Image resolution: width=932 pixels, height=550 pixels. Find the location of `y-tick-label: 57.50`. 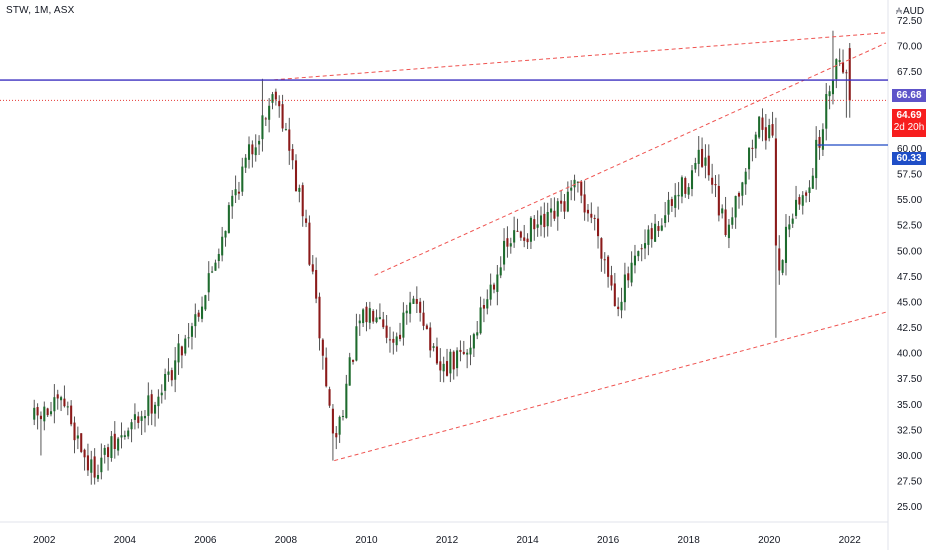

y-tick-label: 57.50 is located at coordinates (909, 175).